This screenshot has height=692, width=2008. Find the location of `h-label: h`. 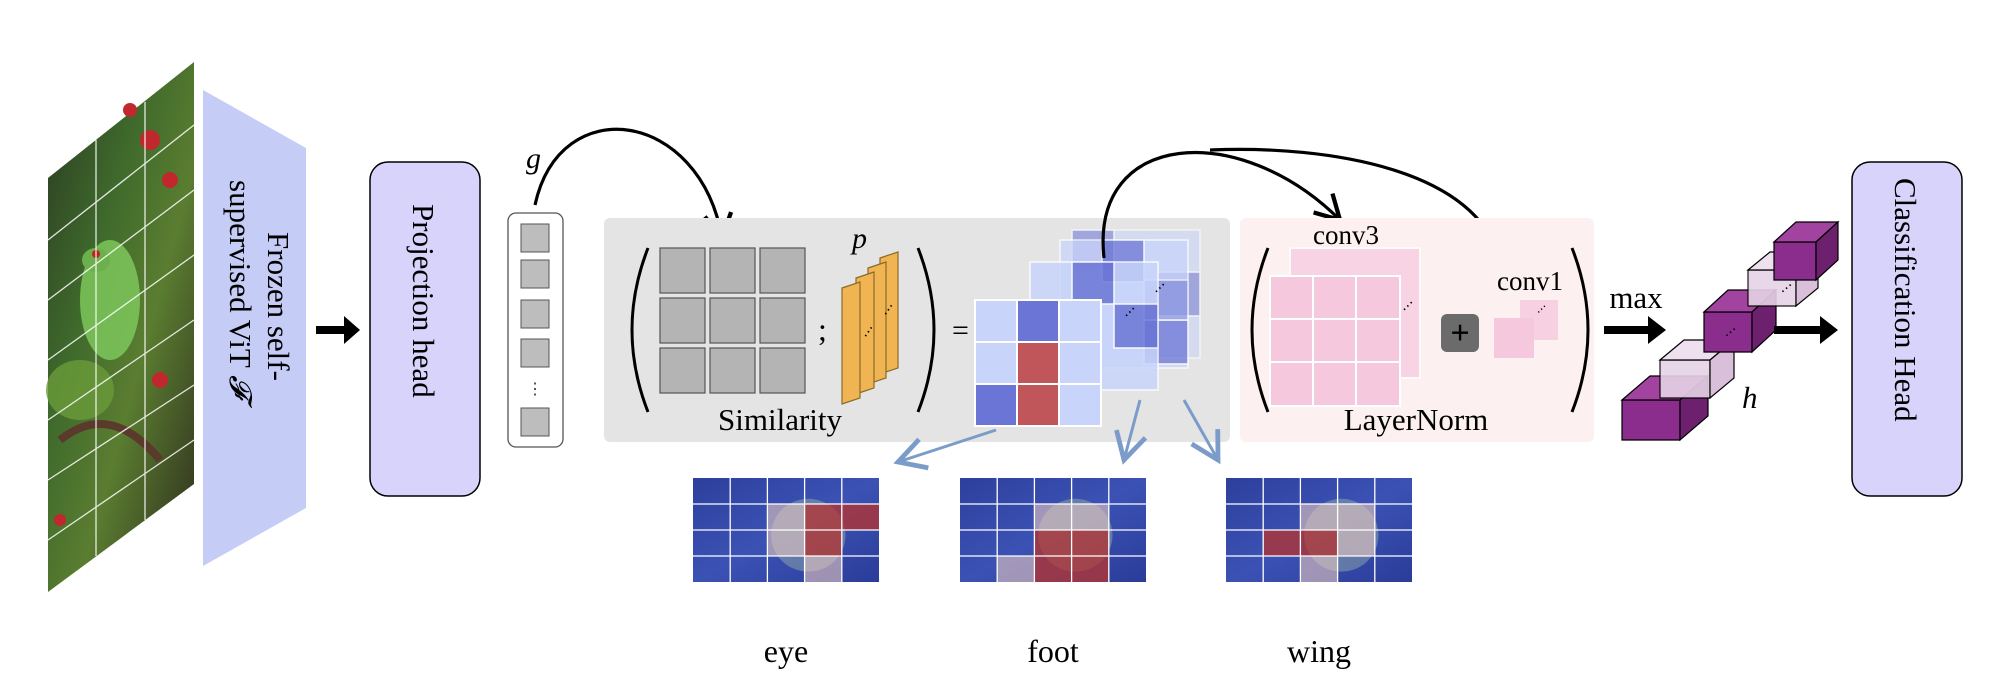

h-label: h is located at coordinates (1750, 397).